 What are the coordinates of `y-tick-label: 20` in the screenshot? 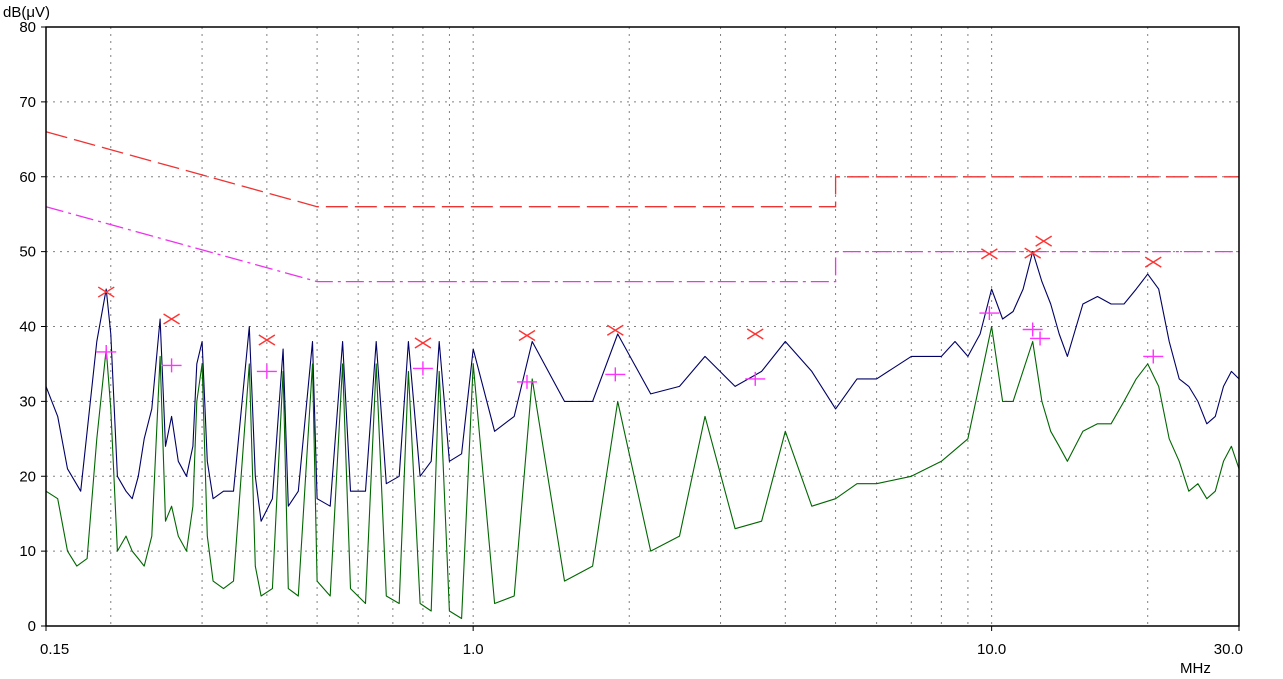 It's located at (27, 476).